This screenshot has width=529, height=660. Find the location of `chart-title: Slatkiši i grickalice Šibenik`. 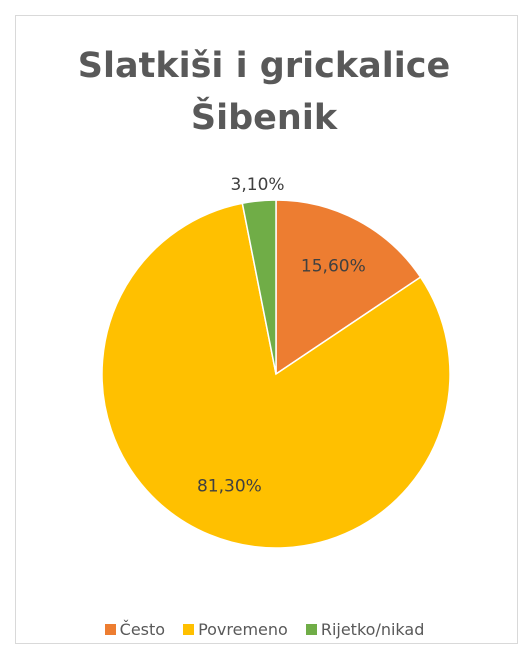

chart-title: Slatkiši i grickalice Šibenik is located at coordinates (264, 92).